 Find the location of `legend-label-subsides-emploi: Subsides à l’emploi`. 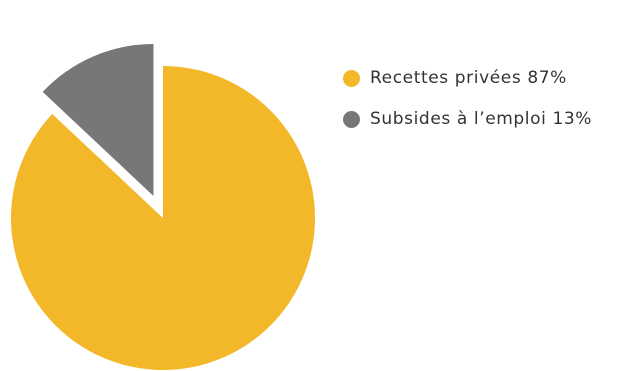

legend-label-subsides-emploi: Subsides à l’emploi is located at coordinates (458, 119).